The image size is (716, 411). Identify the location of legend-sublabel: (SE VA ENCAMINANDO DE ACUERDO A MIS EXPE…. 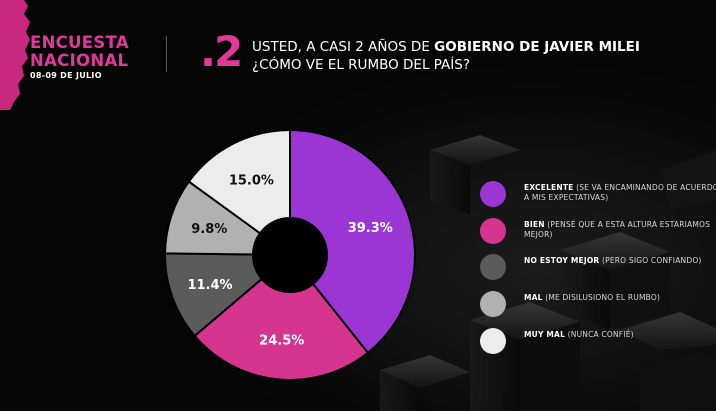
(620, 192).